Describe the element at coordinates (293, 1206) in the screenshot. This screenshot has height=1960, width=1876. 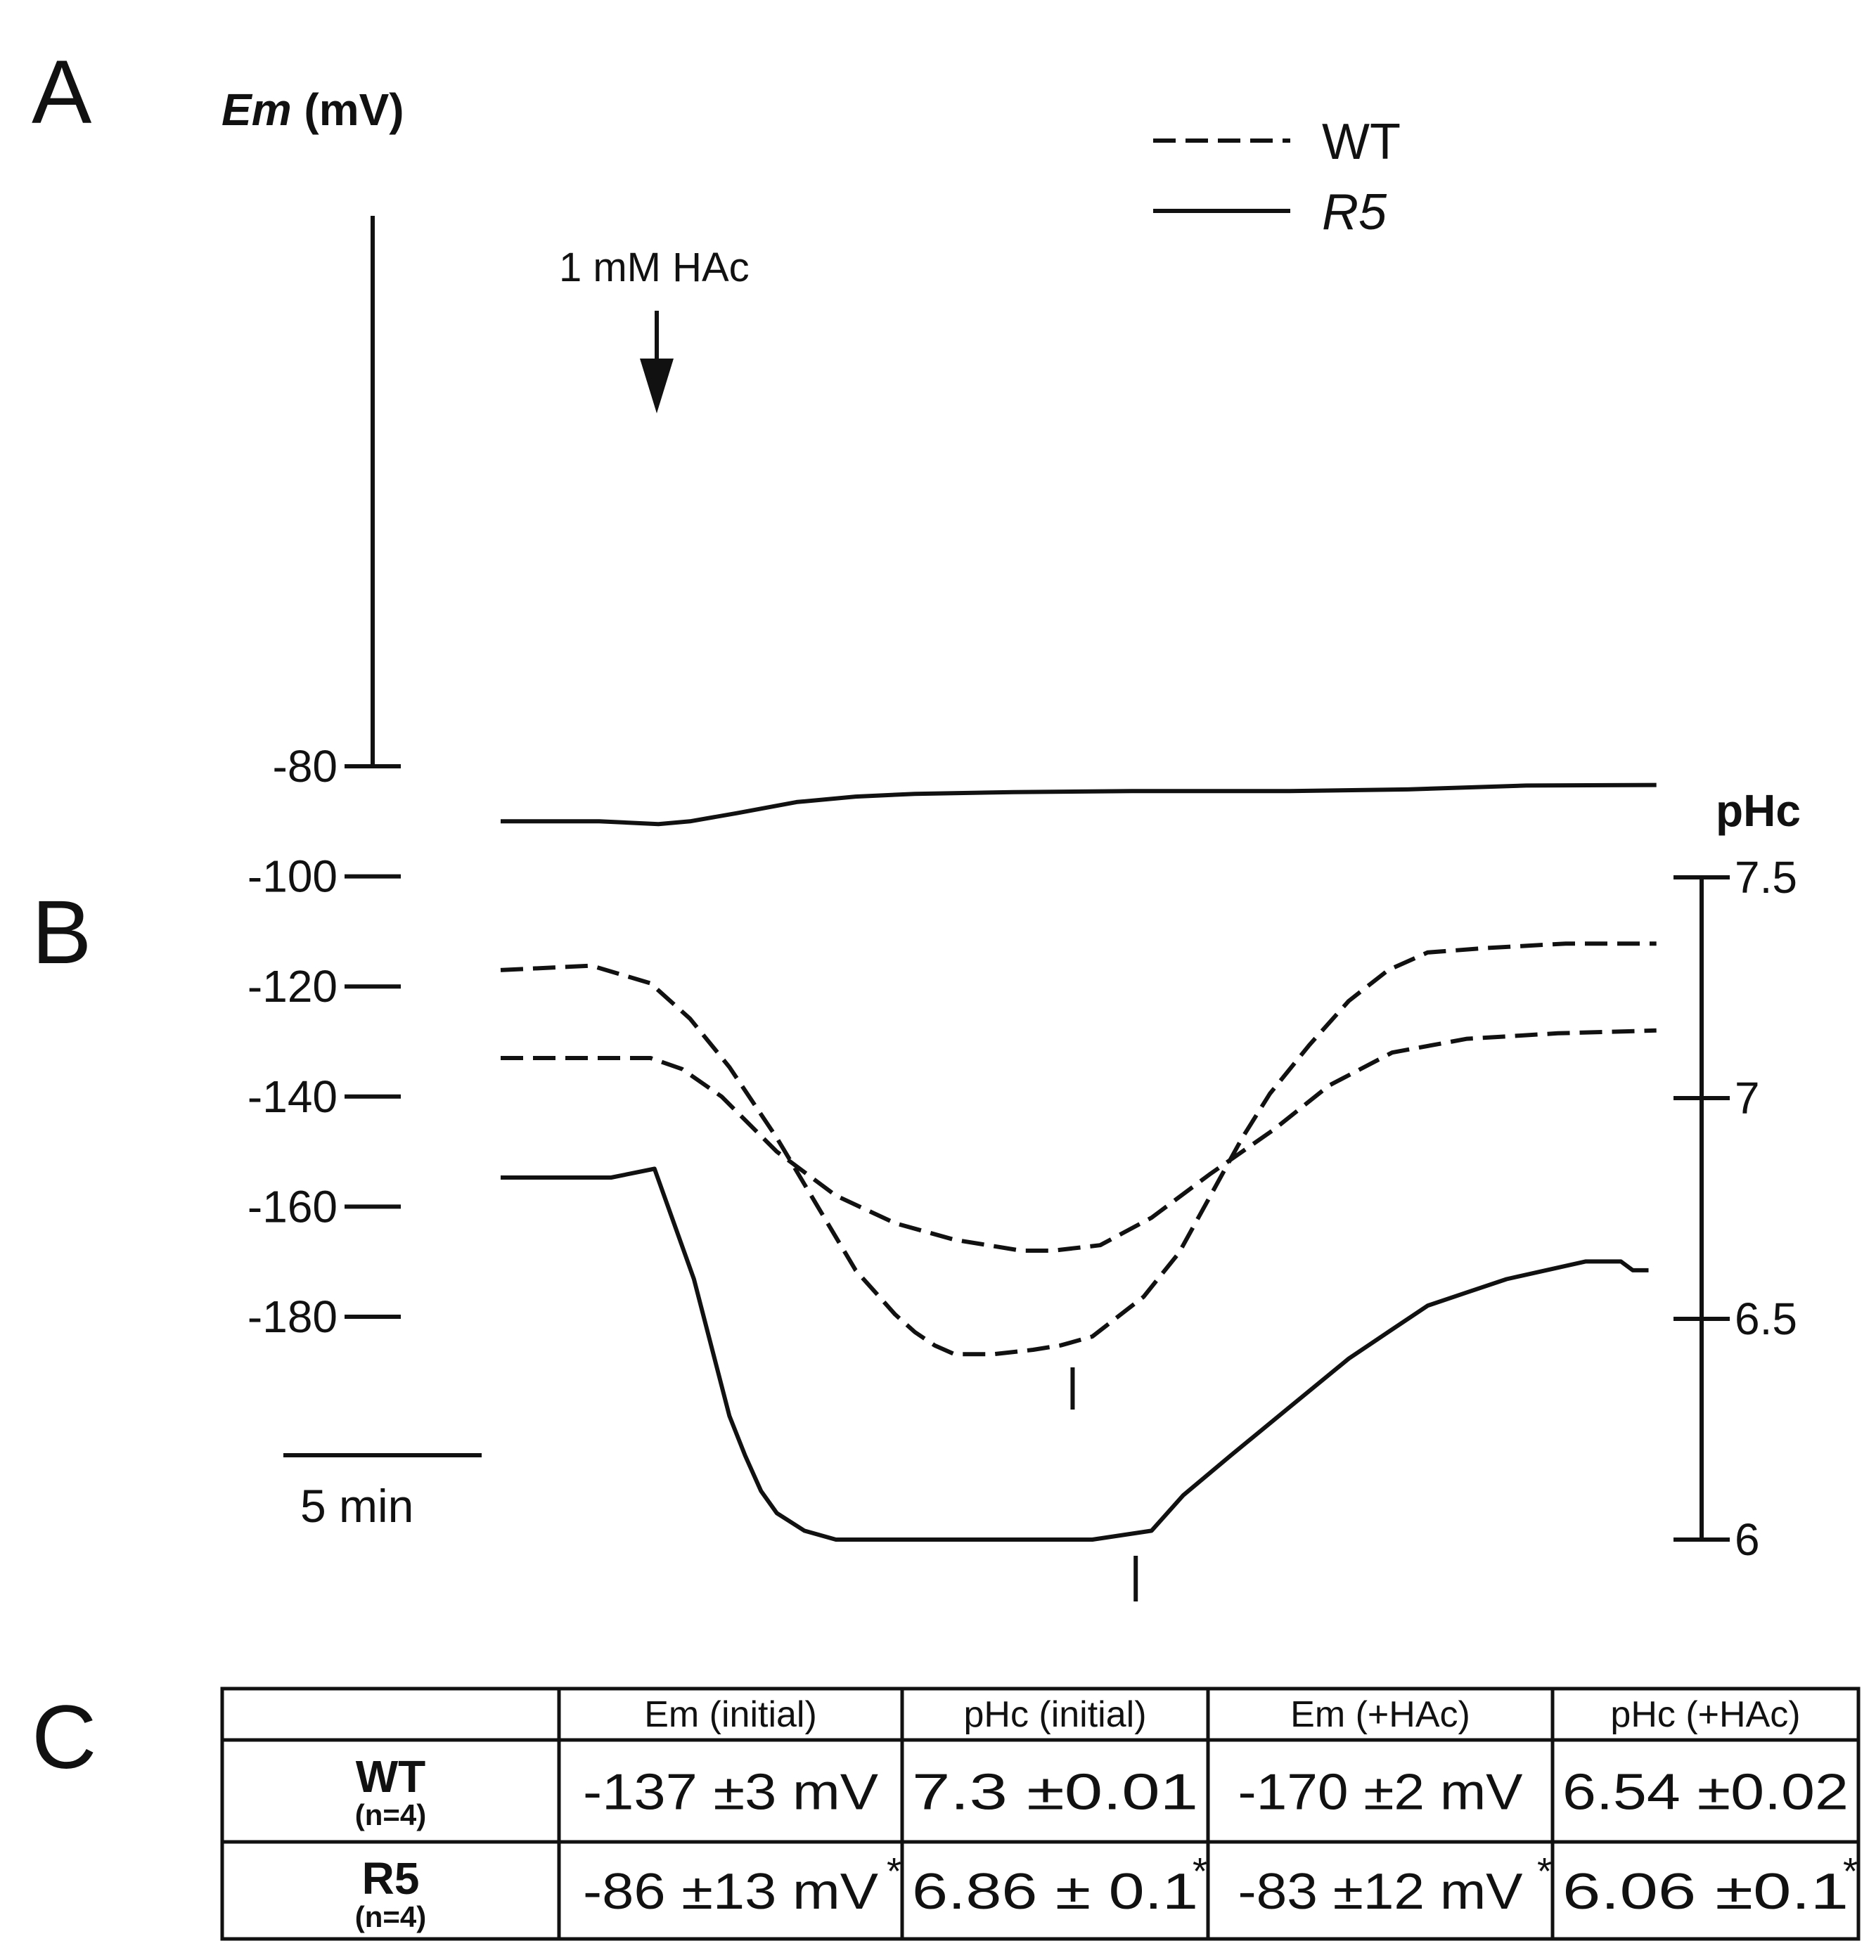
I see `panel-a-tick-label: -160` at that location.